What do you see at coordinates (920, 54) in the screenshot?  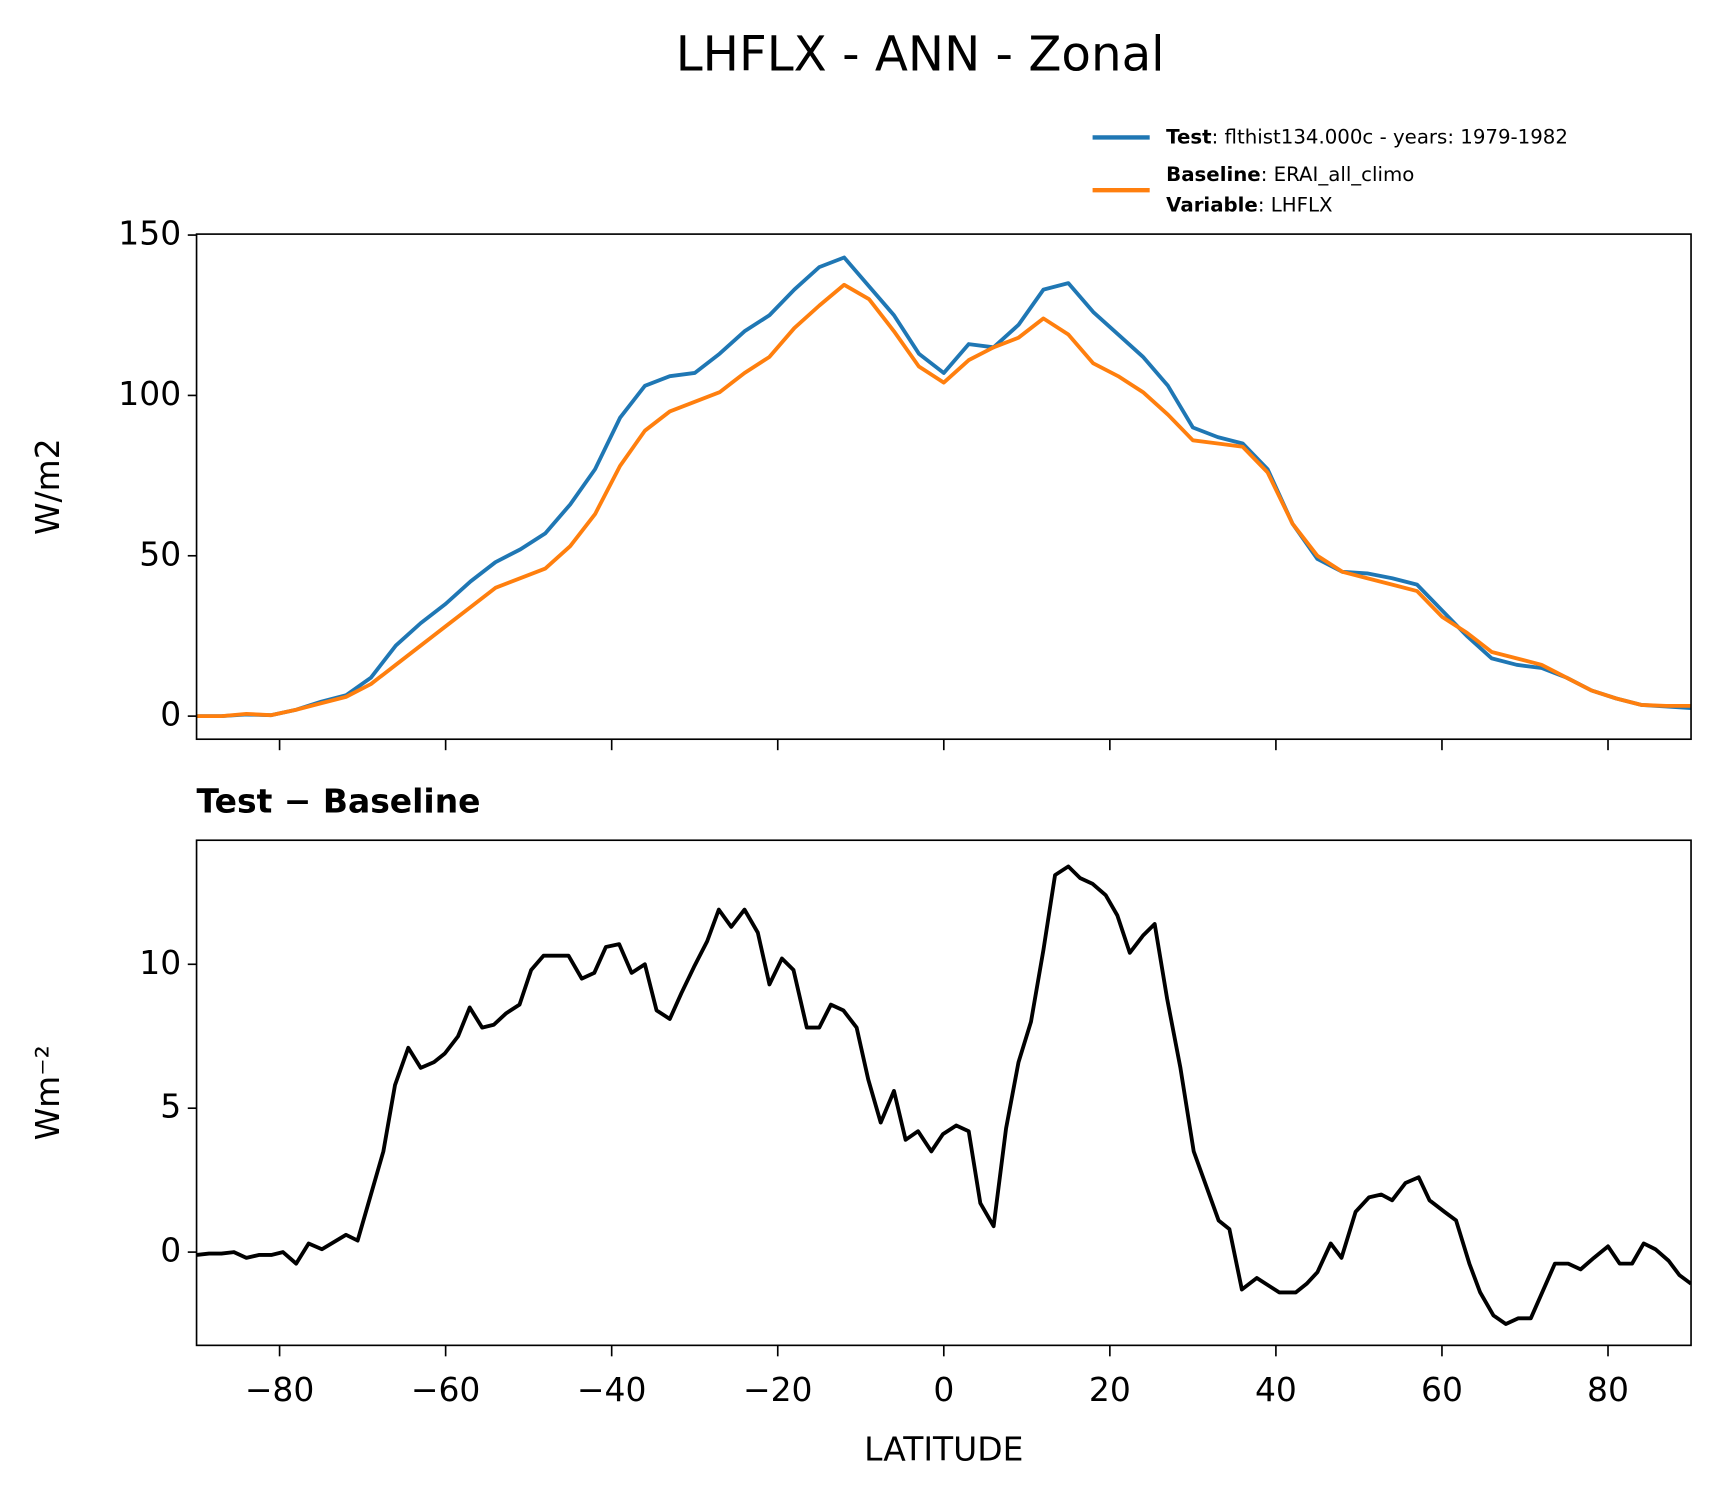 I see `figure-title: LHFLX - ANN - Zonal` at bounding box center [920, 54].